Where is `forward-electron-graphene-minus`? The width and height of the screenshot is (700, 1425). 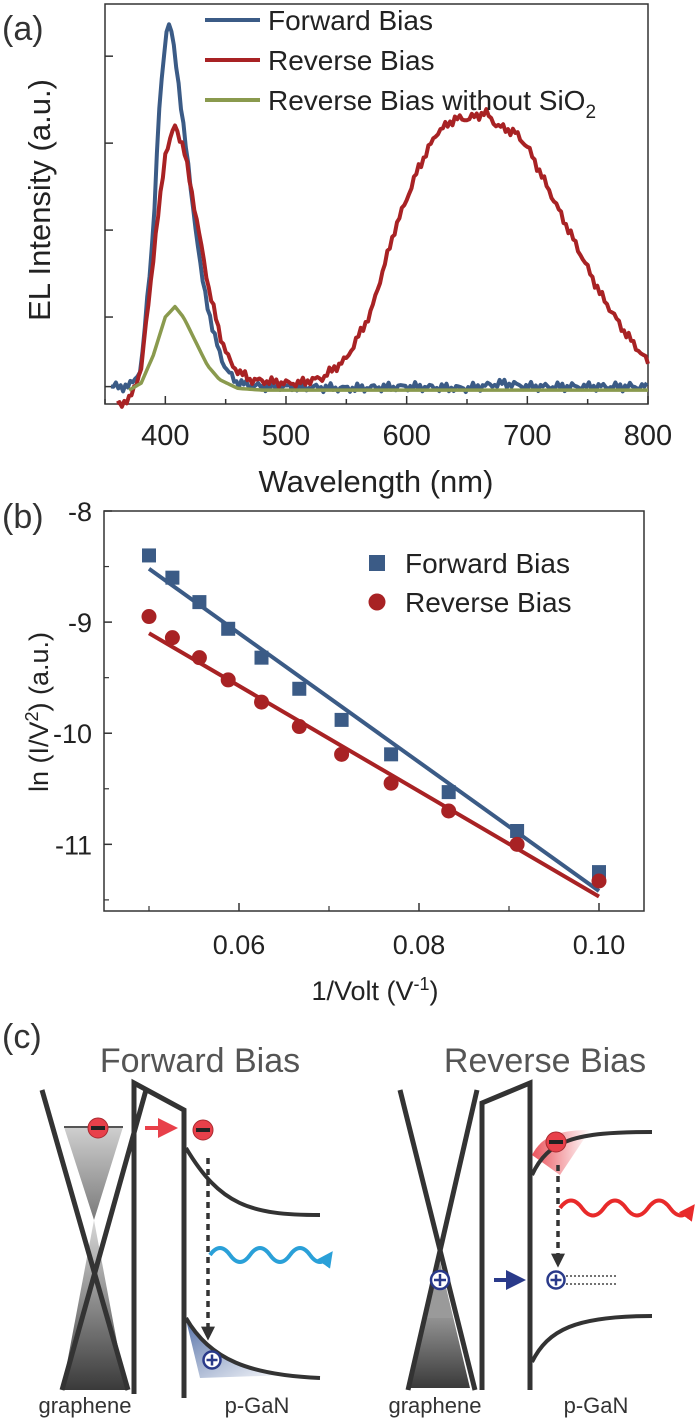
forward-electron-graphene-minus is located at coordinates (98, 1128).